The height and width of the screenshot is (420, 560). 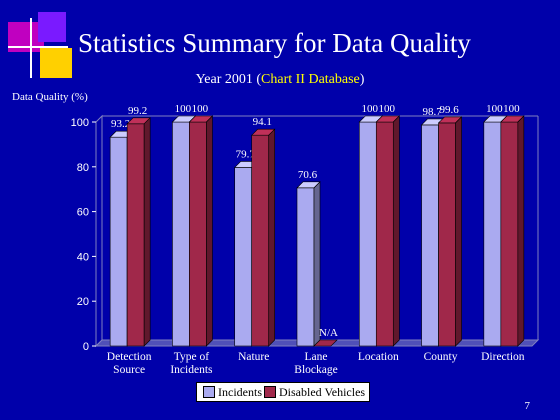 What do you see at coordinates (83, 257) in the screenshot?
I see `y-tick-label: 40` at bounding box center [83, 257].